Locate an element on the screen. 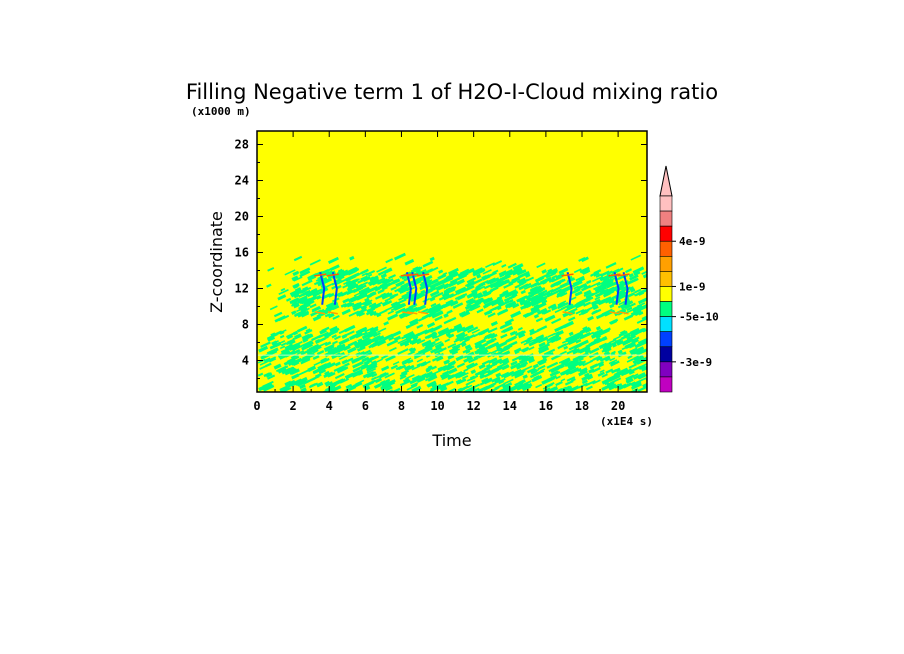  y-unit-label: (x1000 m) is located at coordinates (221, 111).